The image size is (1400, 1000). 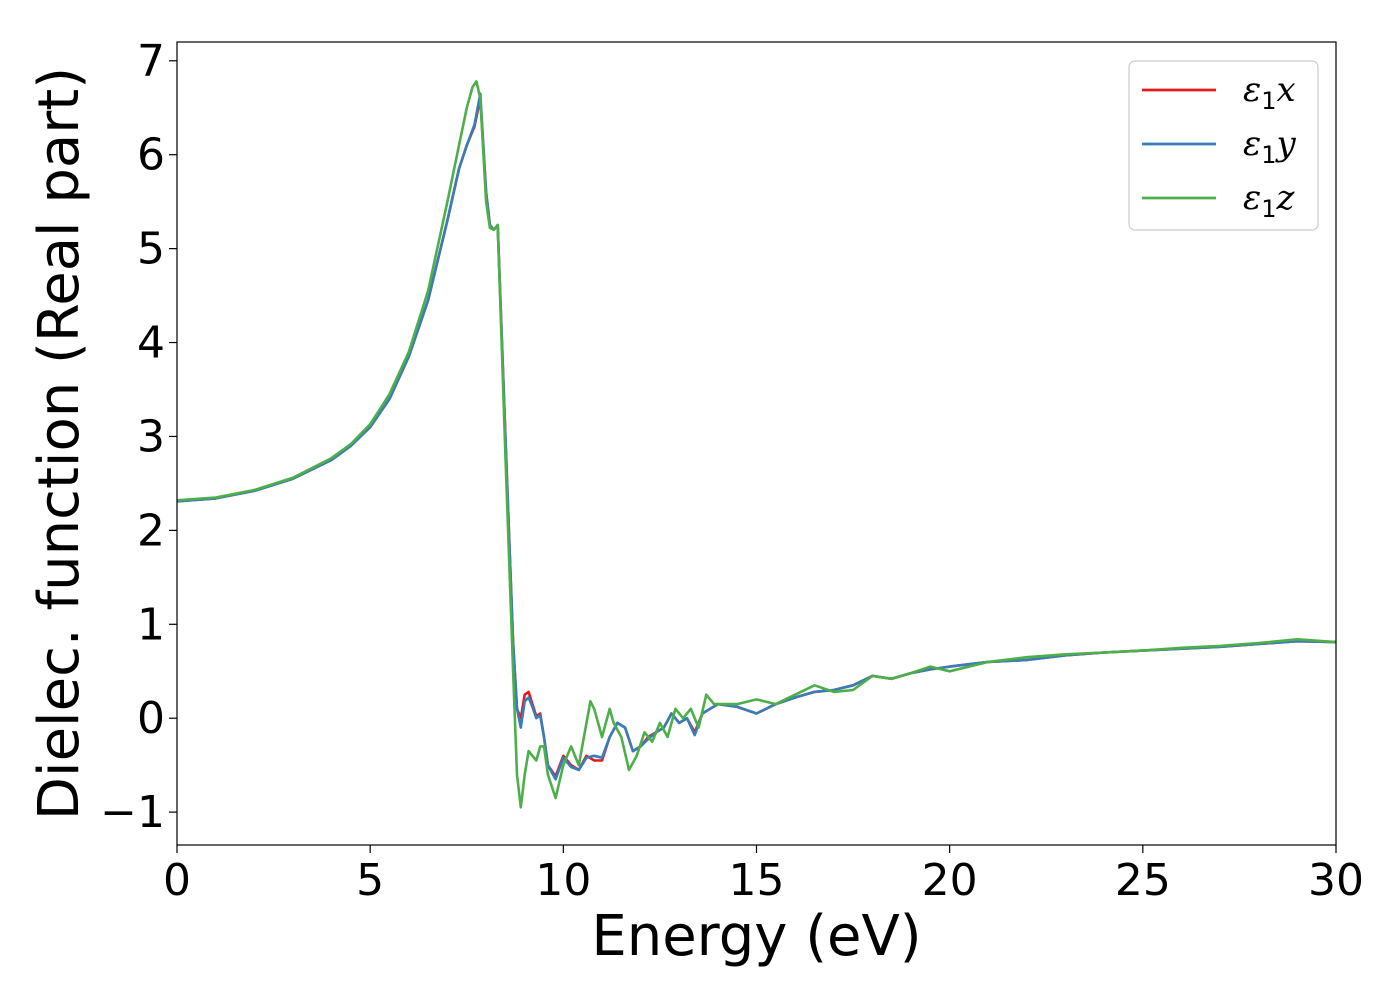 What do you see at coordinates (757, 880) in the screenshot?
I see `x-tick-label: 15` at bounding box center [757, 880].